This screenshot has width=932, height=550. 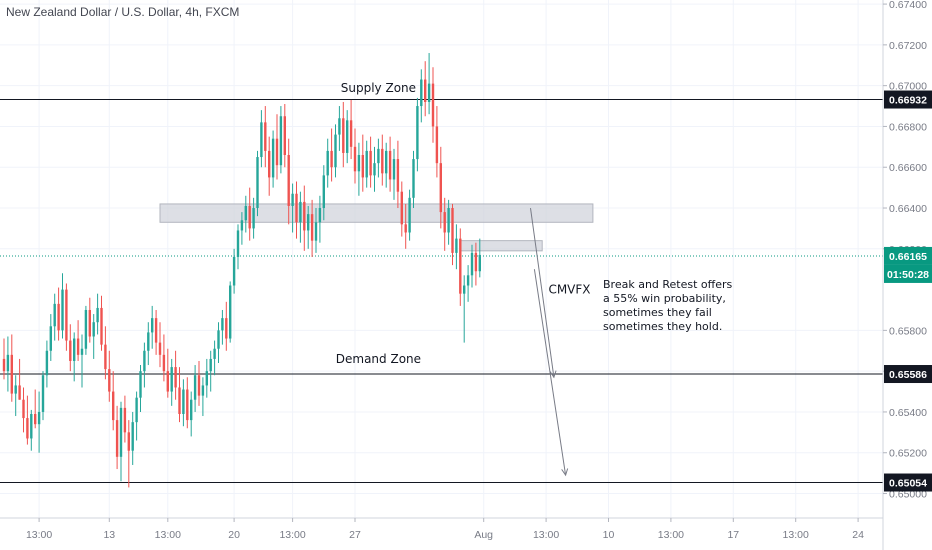 What do you see at coordinates (908, 168) in the screenshot?
I see `y-tick-label: 0.66600` at bounding box center [908, 168].